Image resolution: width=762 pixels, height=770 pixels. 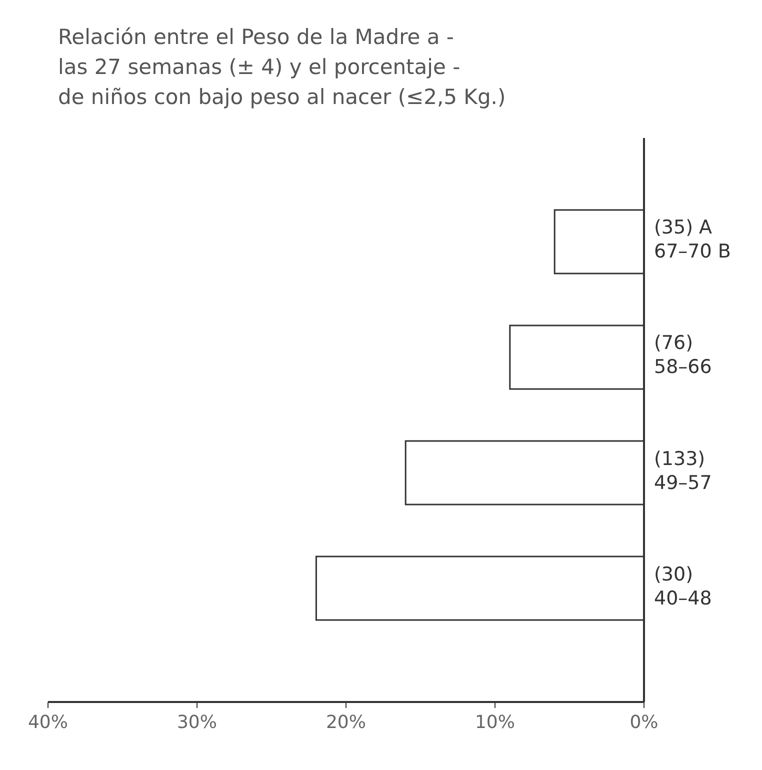 I want to click on chart-title: Relación entre el Peso de la Madre a - las 27 semanas (± 4) y el porcentaje - de niños con bajo peso al nacer (≤2,5 Kg.), so click(x=282, y=67).